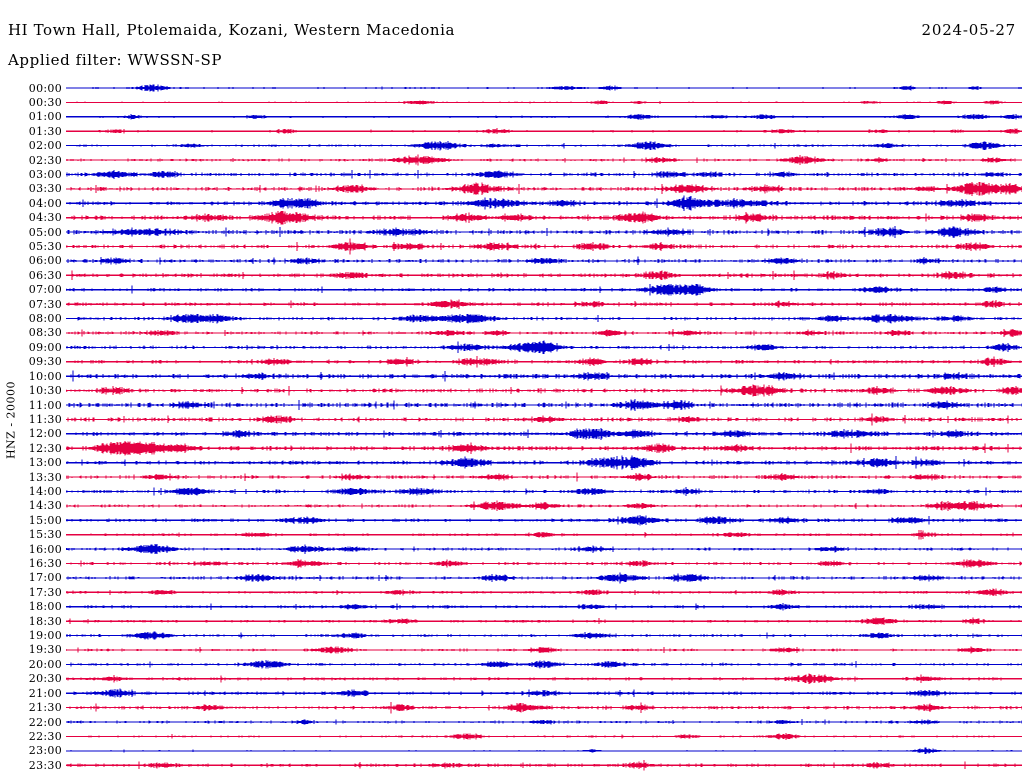 The width and height of the screenshot is (1024, 780). What do you see at coordinates (45, 304) in the screenshot?
I see `time-label: 07:30` at bounding box center [45, 304].